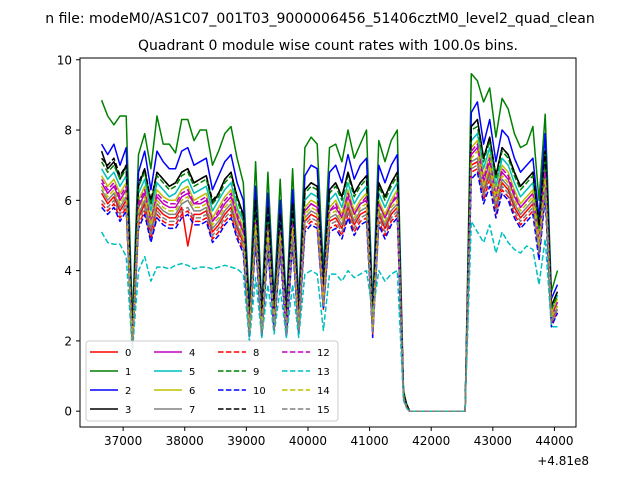 The image size is (640, 480). I want to click on x-tick-label: 40000, so click(308, 441).